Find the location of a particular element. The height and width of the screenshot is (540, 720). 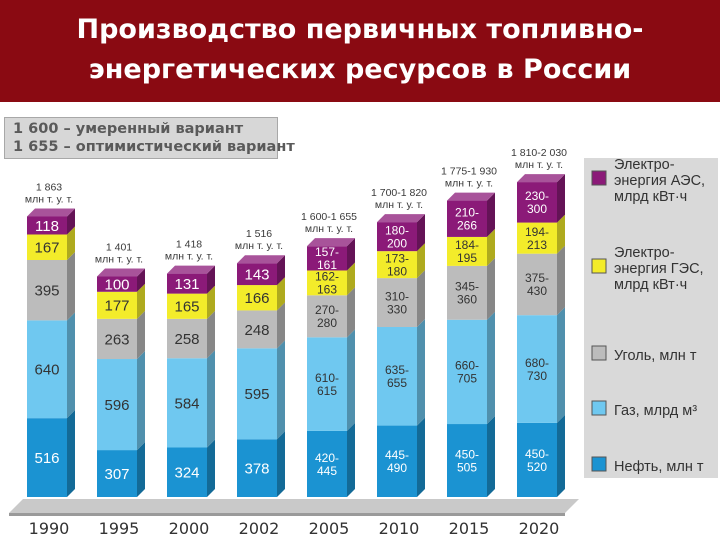

legend-swatch-hydro is located at coordinates (599, 266).